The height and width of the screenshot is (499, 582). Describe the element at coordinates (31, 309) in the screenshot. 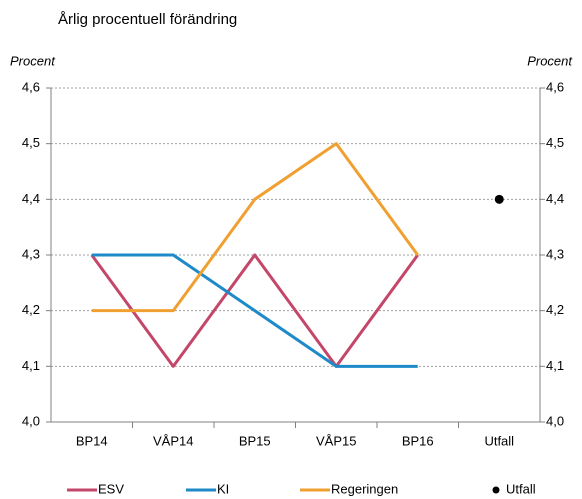

I see `y-tick-label: 4,2` at that location.